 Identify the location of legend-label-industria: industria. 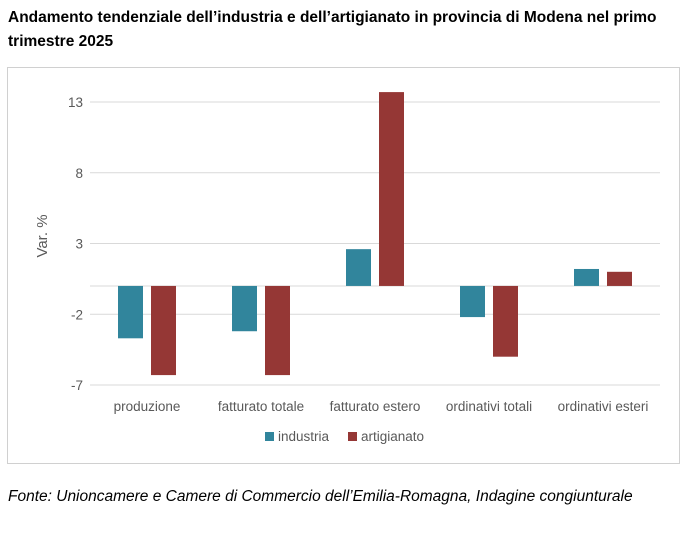
(304, 436).